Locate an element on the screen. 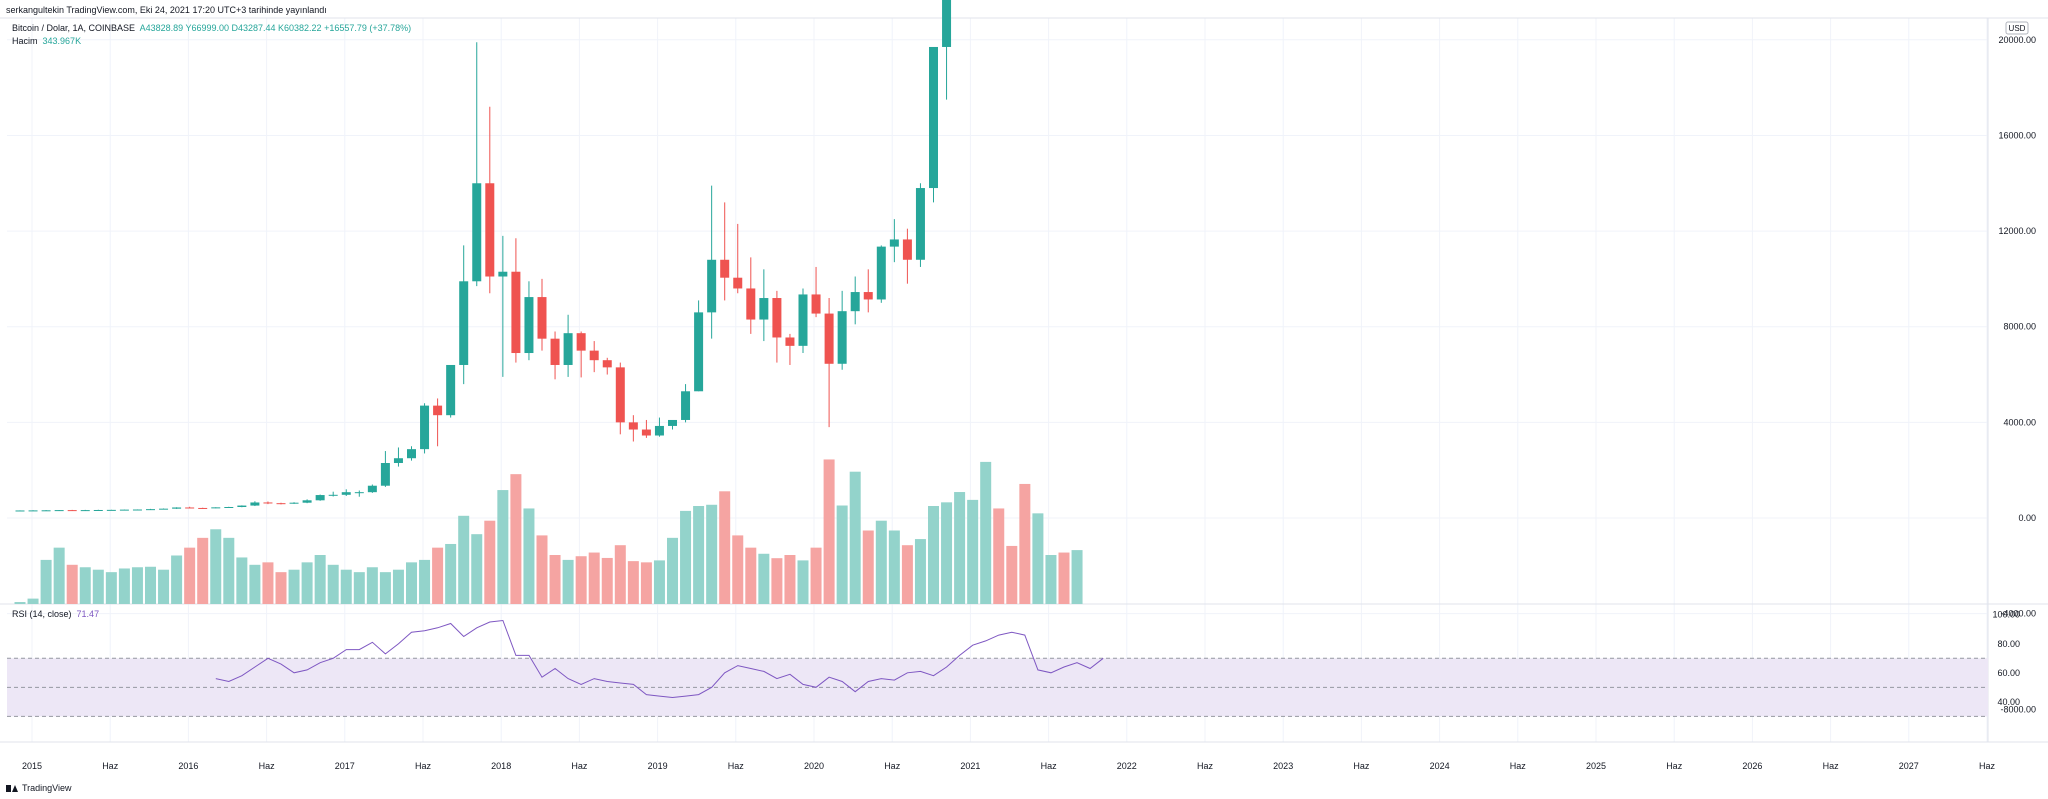 Image resolution: width=2048 pixels, height=799 pixels. rsi-value: 71.47 is located at coordinates (88, 614).